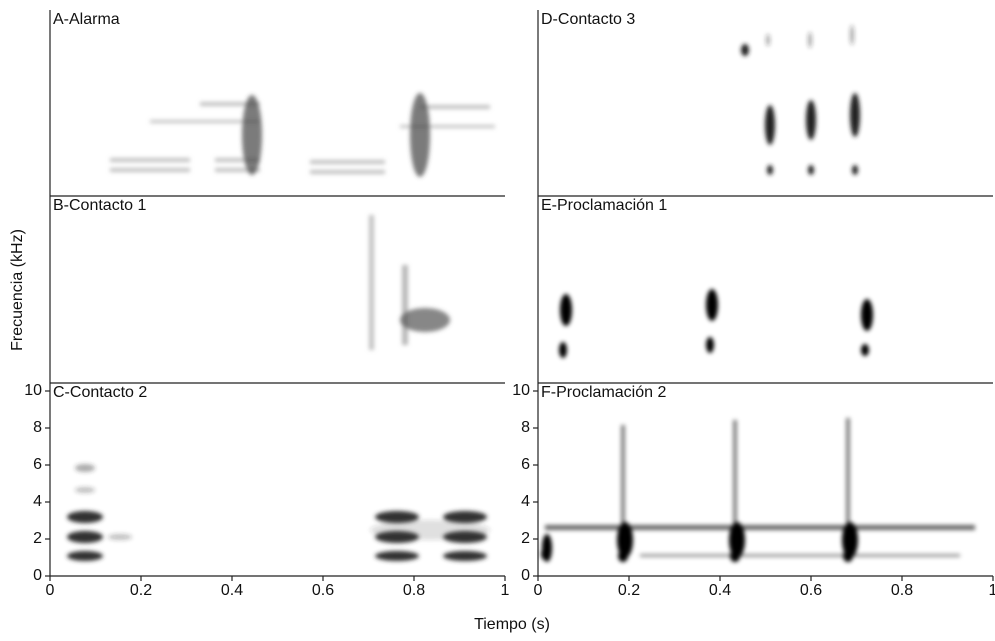 The image size is (995, 641). Describe the element at coordinates (86, 19) in the screenshot. I see `panel-title: A-Alarma` at that location.